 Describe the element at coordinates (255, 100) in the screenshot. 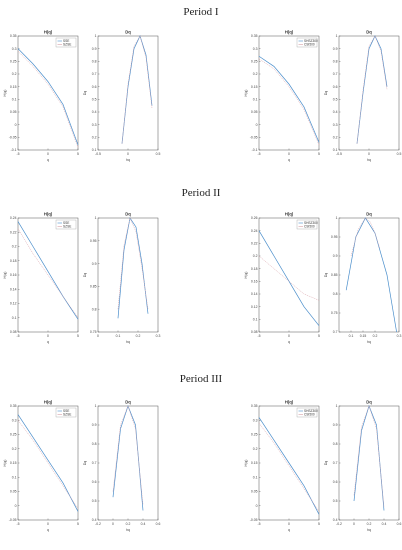

I see `y-tick-label: 0.1` at that location.